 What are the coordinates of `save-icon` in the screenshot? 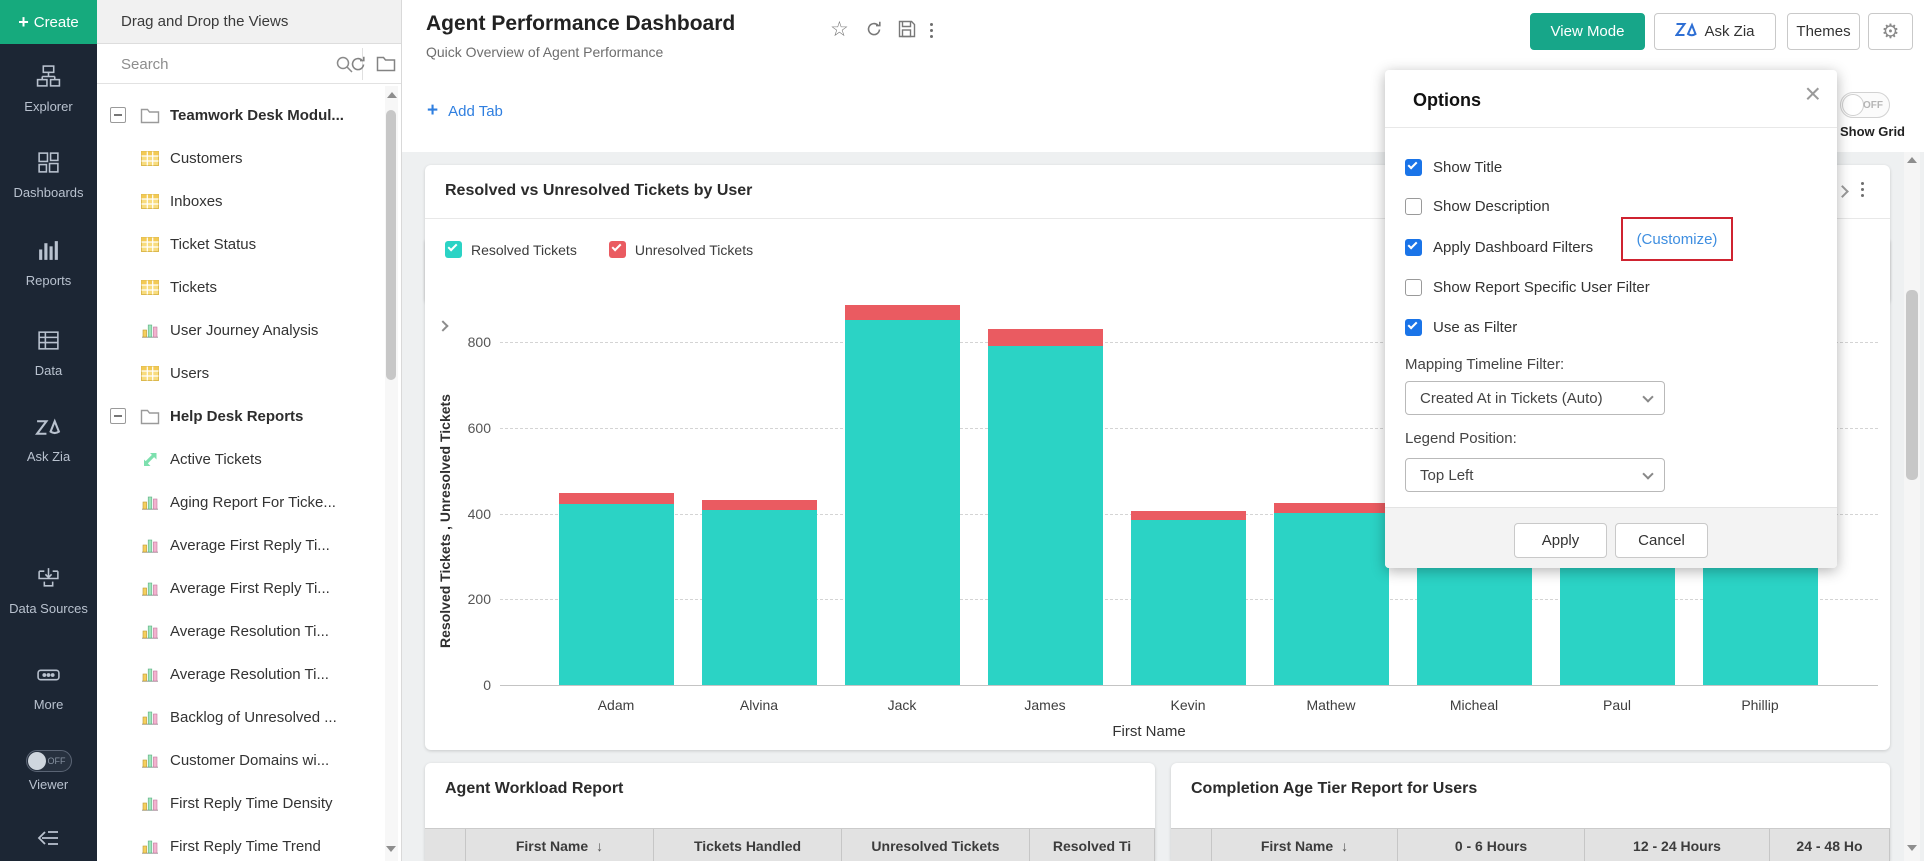 It's located at (907, 32).